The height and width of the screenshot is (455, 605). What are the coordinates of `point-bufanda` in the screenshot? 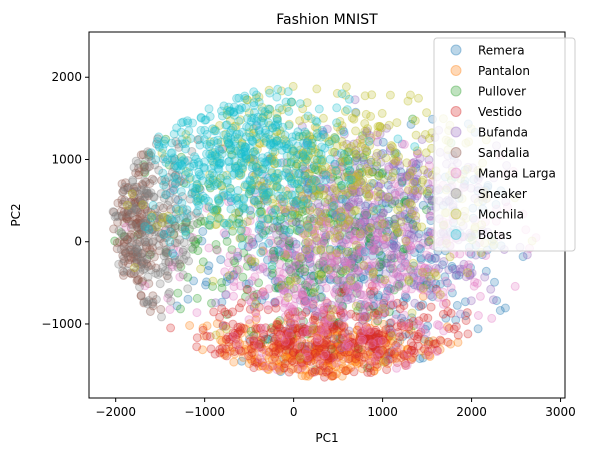 It's located at (349, 331).